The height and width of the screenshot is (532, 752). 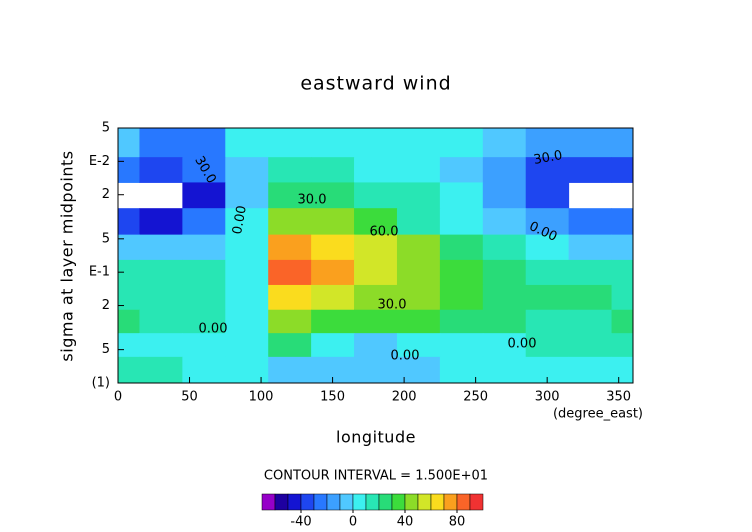 I want to click on y-tick-label: E-1, so click(x=99, y=272).